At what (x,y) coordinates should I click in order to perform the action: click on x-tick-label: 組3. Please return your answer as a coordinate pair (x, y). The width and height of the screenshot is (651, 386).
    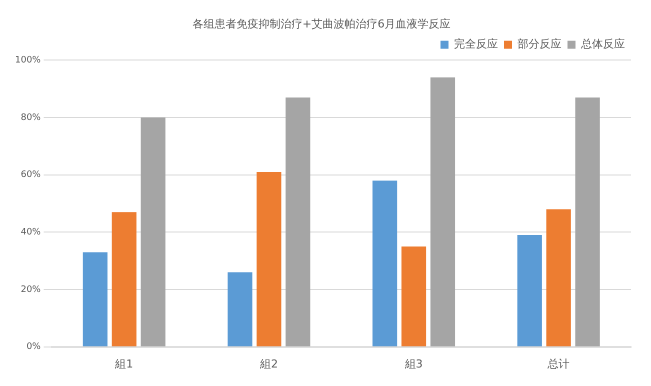
    Looking at the image, I should click on (413, 363).